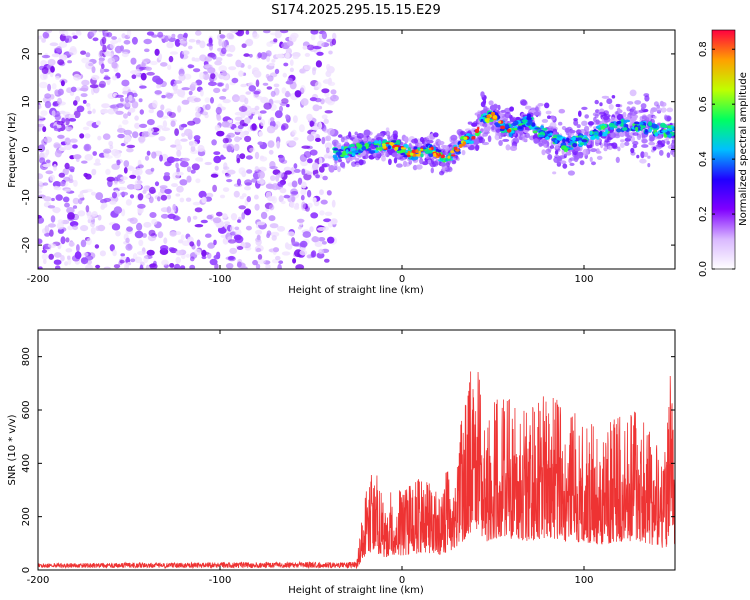  Describe the element at coordinates (26, 101) in the screenshot. I see `y-tick-label: 10` at that location.